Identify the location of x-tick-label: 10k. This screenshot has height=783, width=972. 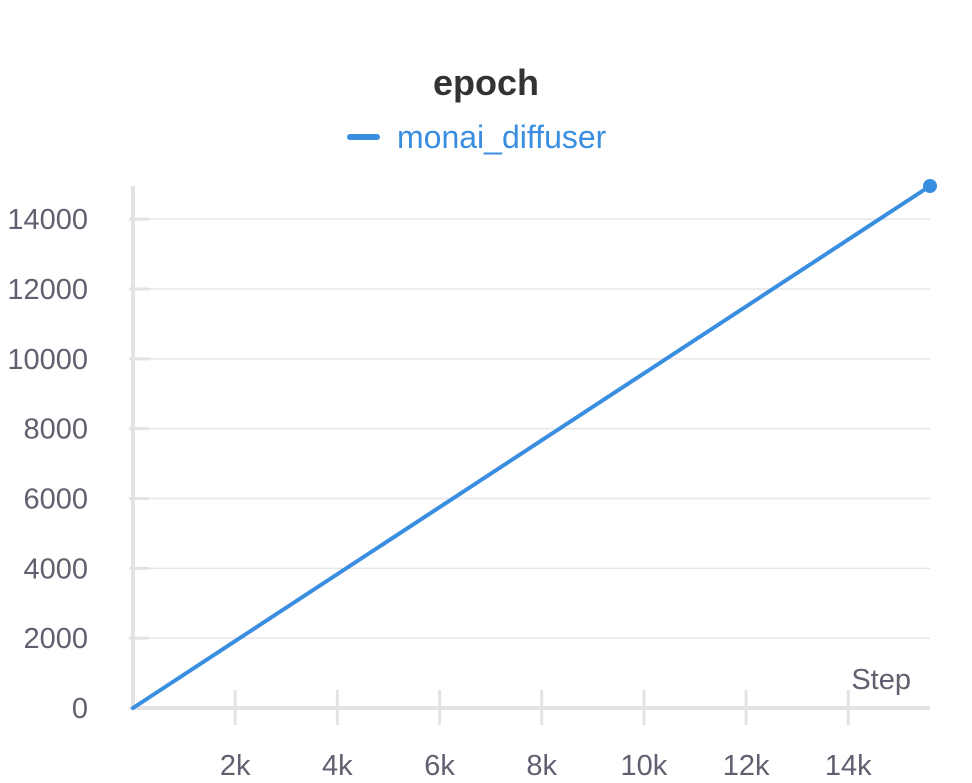
(644, 766).